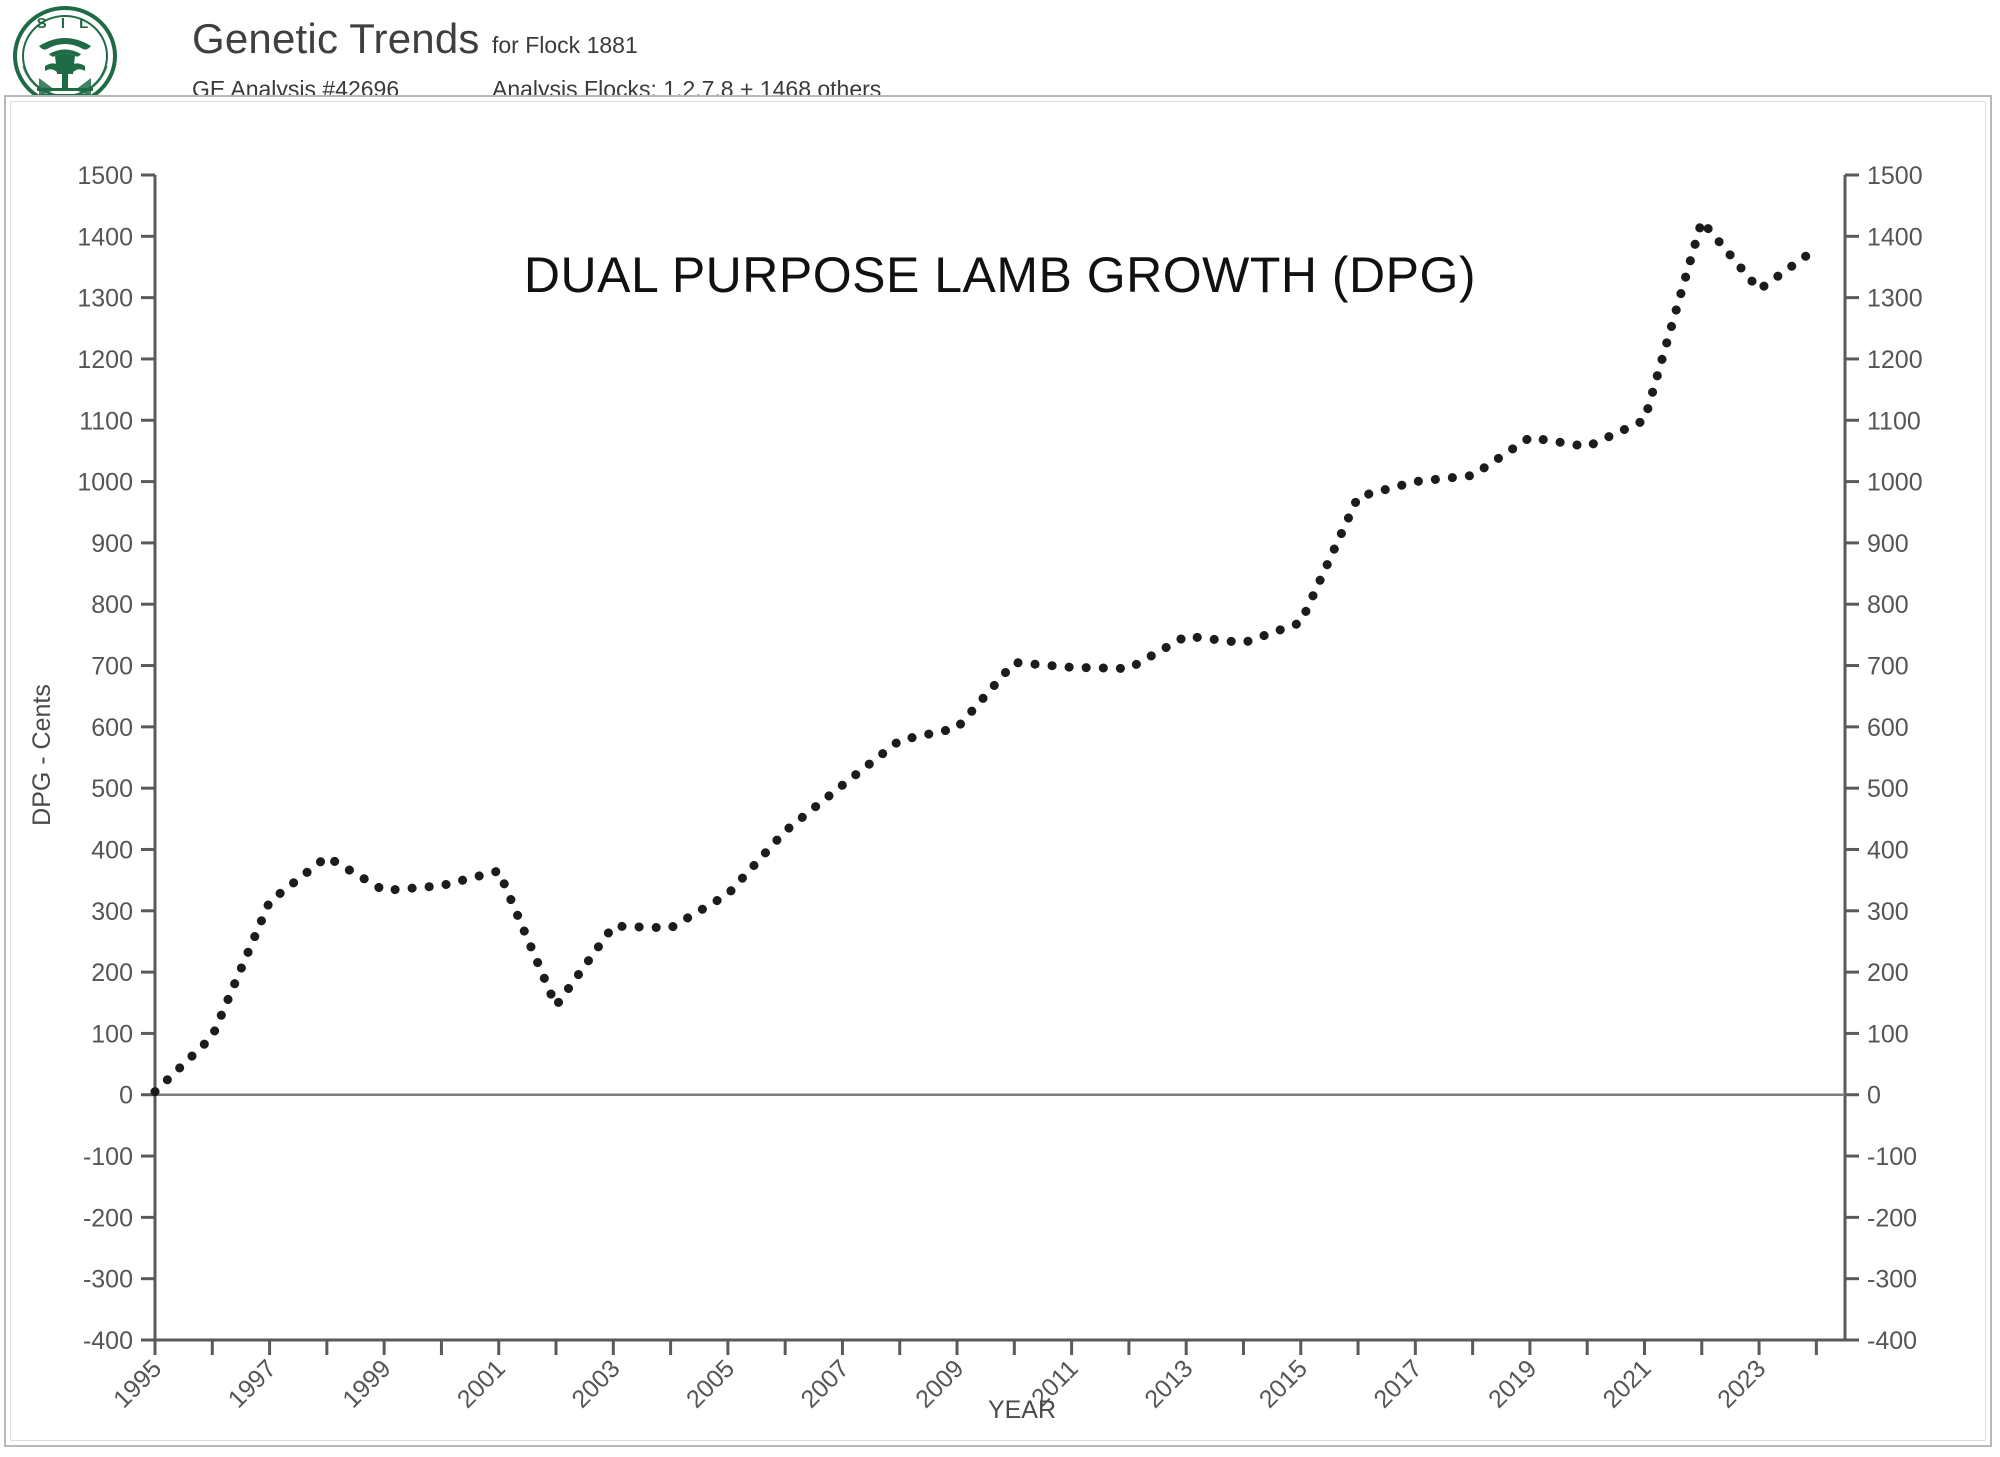 The width and height of the screenshot is (2000, 1457). What do you see at coordinates (336, 38) in the screenshot?
I see `page-title: Genetic Trends` at bounding box center [336, 38].